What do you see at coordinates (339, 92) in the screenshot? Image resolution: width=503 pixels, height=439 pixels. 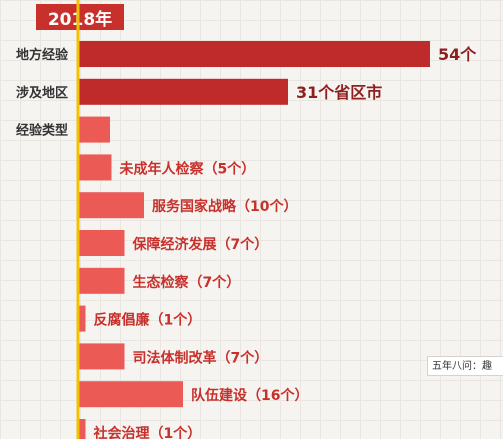 I see `data-label-1: 31个省区市` at bounding box center [339, 92].